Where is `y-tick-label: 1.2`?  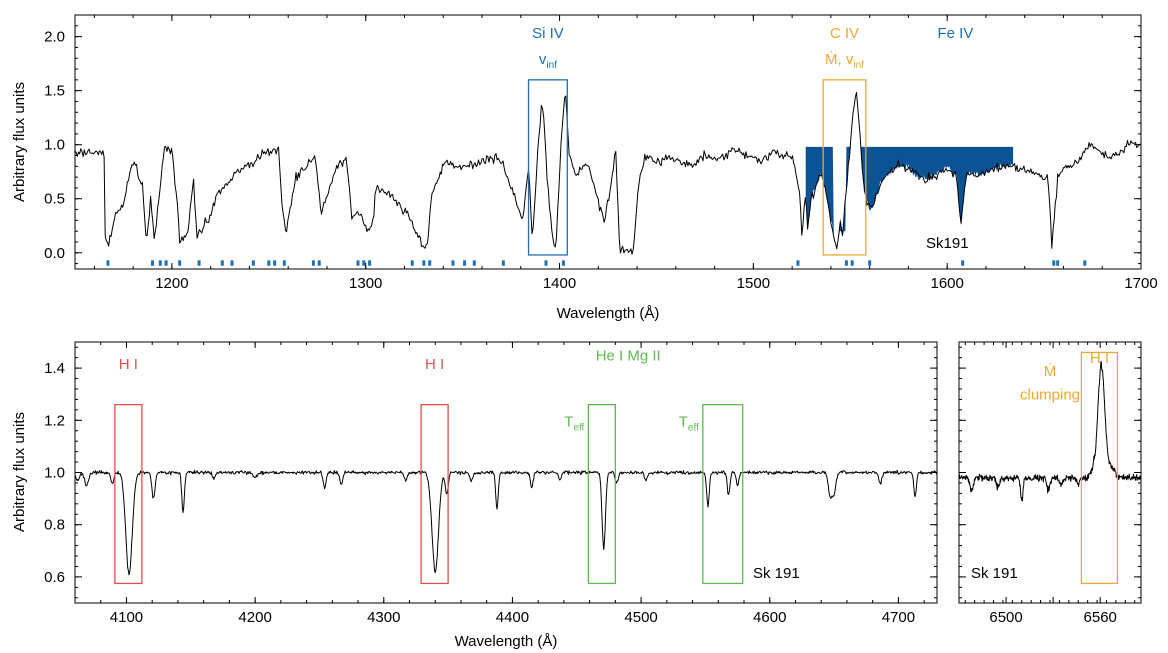
y-tick-label: 1.2 is located at coordinates (54, 420).